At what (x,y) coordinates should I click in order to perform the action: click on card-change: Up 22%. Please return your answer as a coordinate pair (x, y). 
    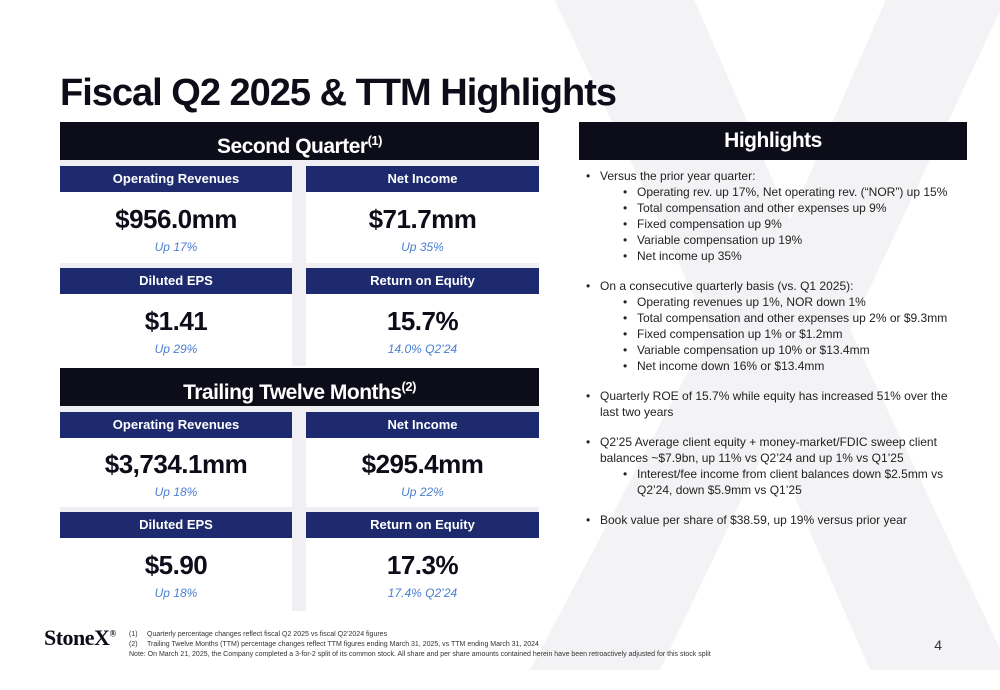
    Looking at the image, I should click on (422, 492).